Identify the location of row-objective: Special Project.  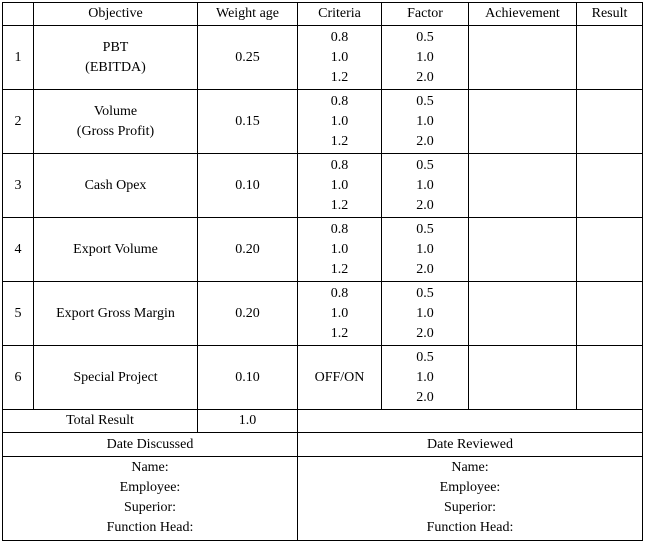
(115, 377).